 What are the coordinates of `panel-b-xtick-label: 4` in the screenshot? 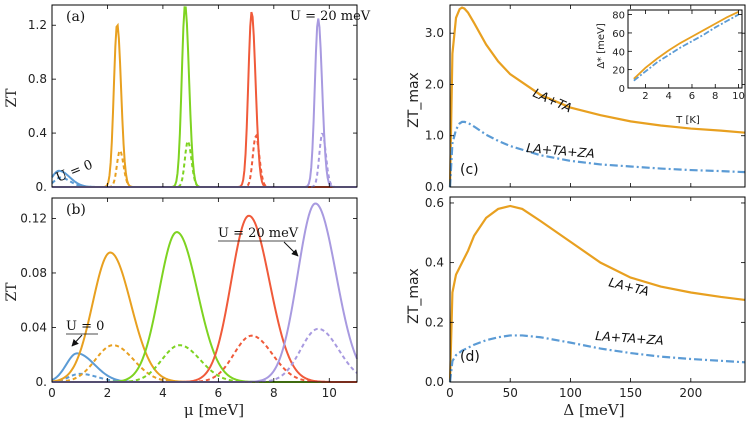 It's located at (163, 393).